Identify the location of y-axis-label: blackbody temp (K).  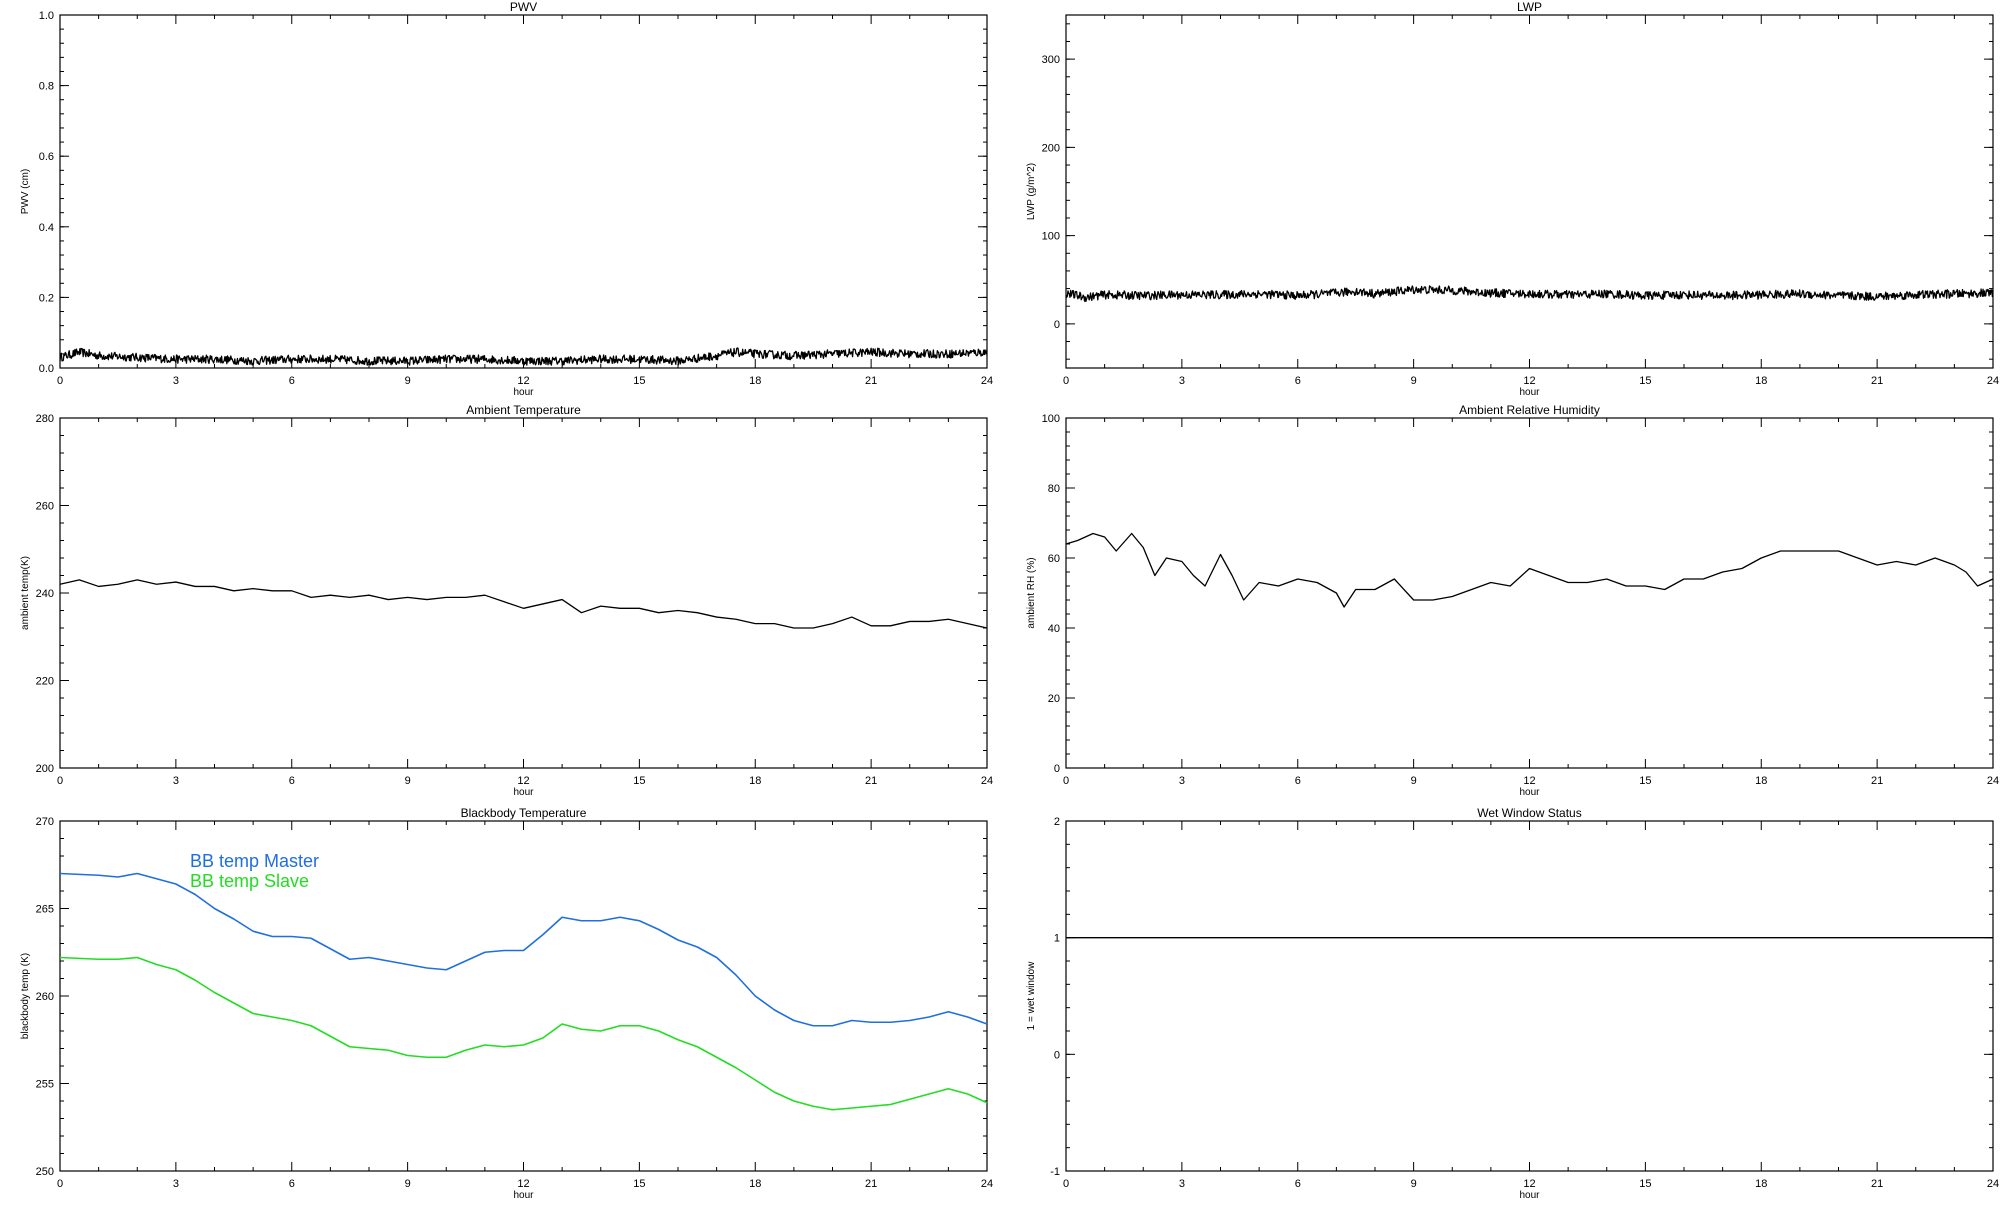
(25, 996).